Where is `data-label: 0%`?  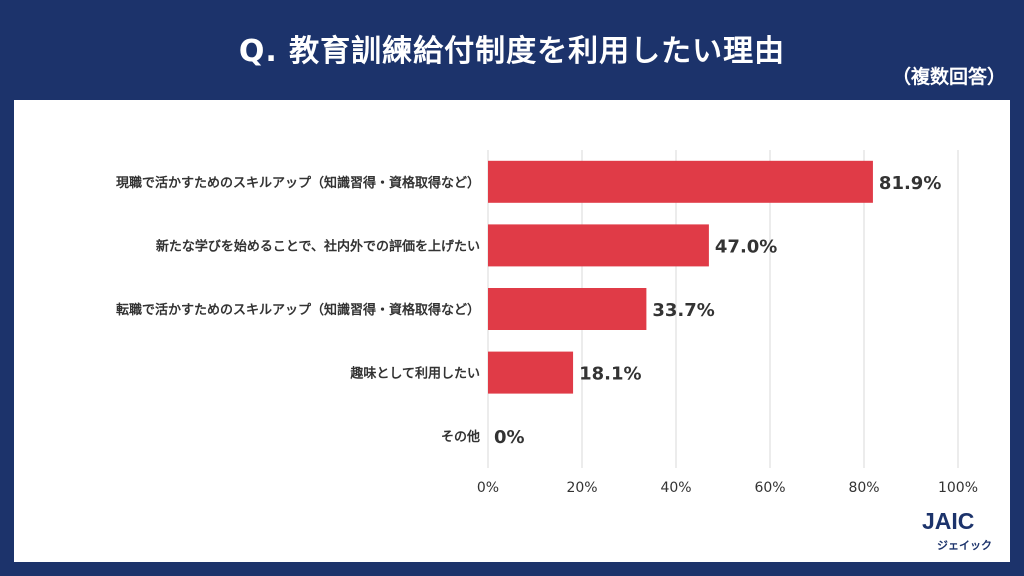
data-label: 0% is located at coordinates (509, 437).